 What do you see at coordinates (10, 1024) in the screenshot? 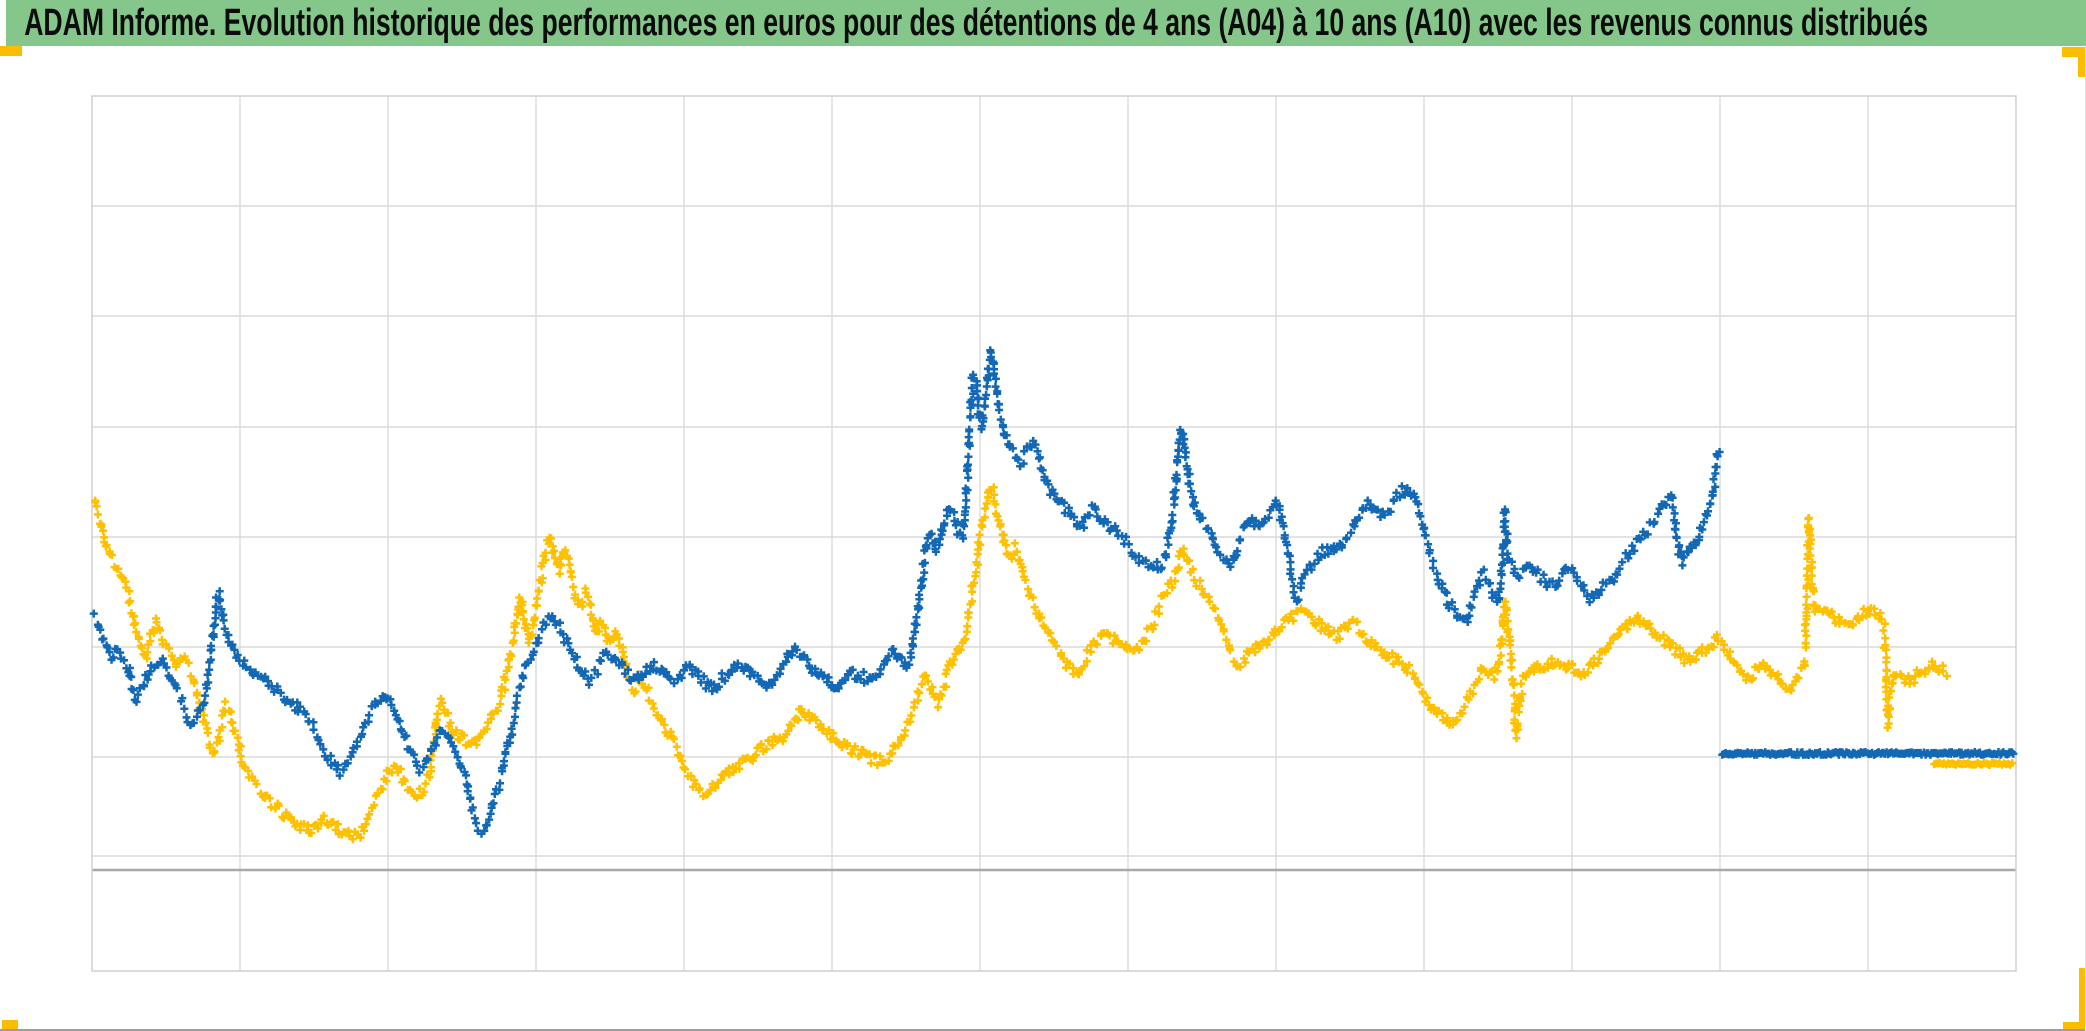
I see `corner-accent-bottom-left` at bounding box center [10, 1024].